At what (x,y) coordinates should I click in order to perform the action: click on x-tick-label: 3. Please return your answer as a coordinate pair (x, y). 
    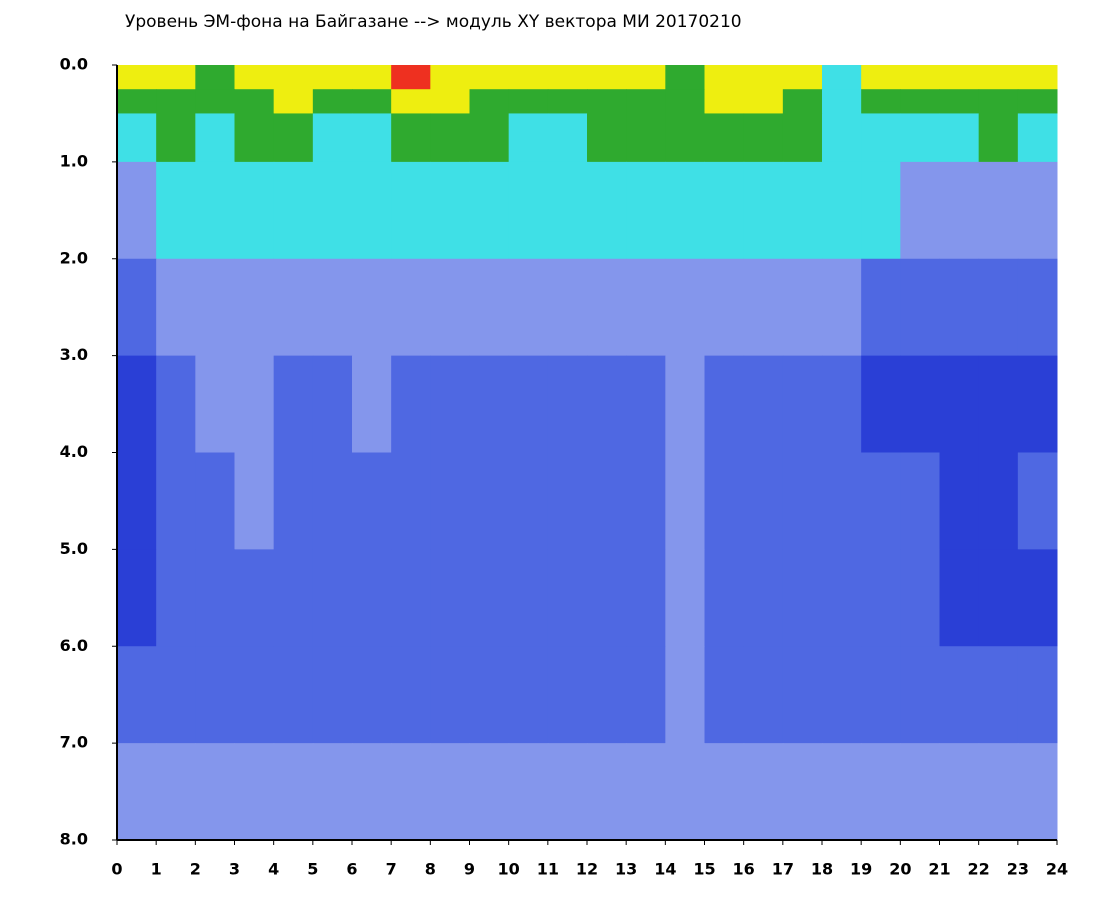
    Looking at the image, I should click on (234, 869).